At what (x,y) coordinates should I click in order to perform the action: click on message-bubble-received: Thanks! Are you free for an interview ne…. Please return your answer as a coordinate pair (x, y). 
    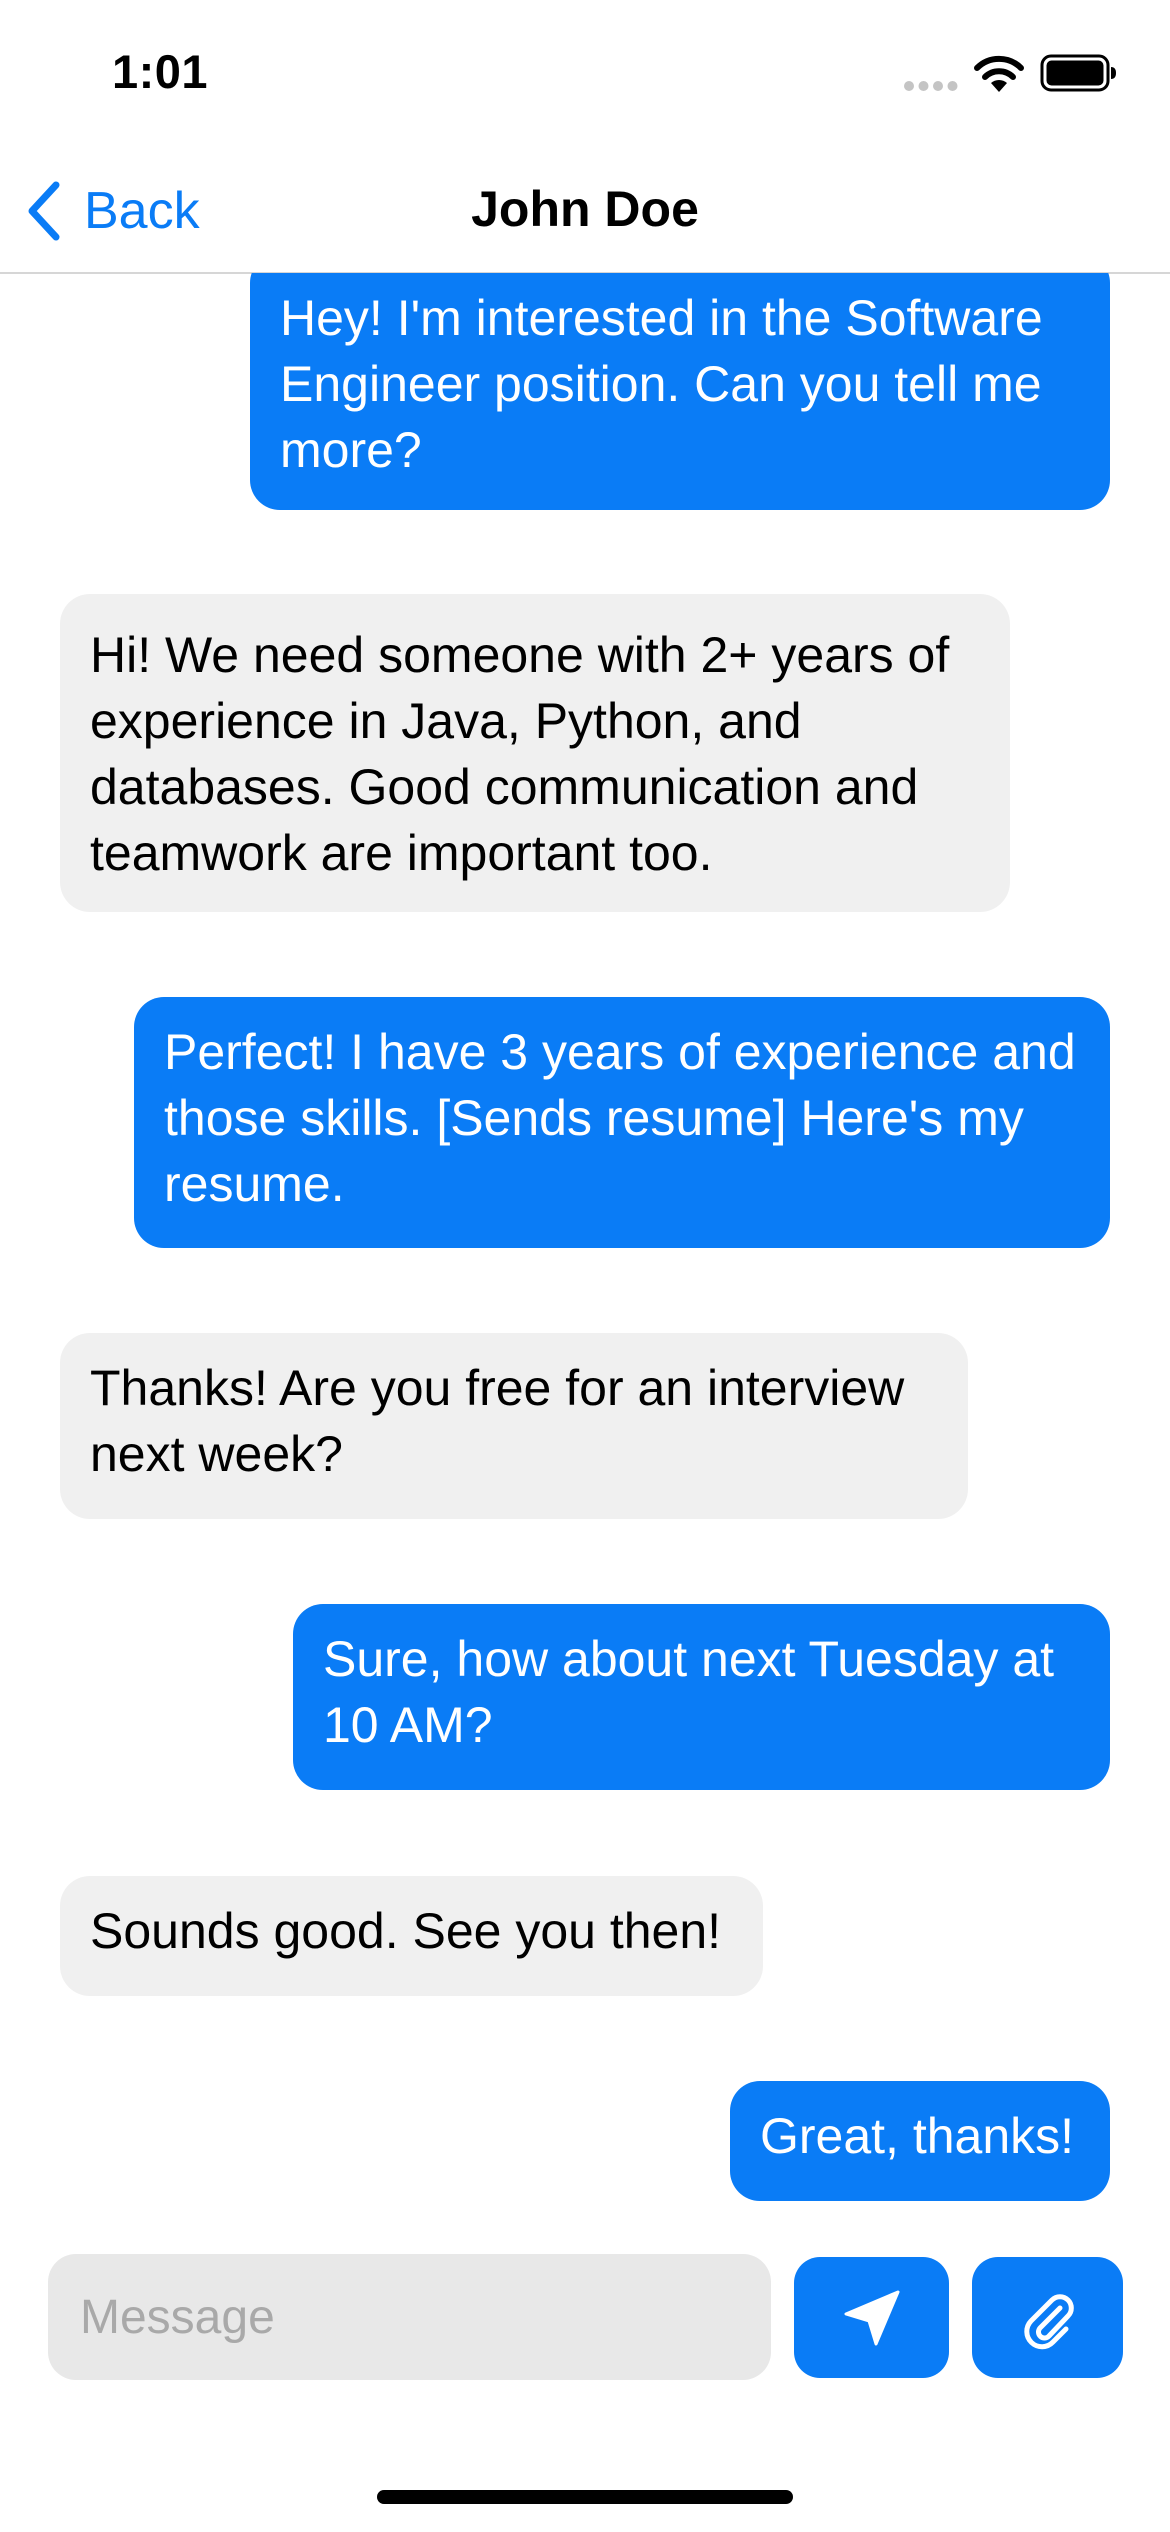
    Looking at the image, I should click on (514, 1426).